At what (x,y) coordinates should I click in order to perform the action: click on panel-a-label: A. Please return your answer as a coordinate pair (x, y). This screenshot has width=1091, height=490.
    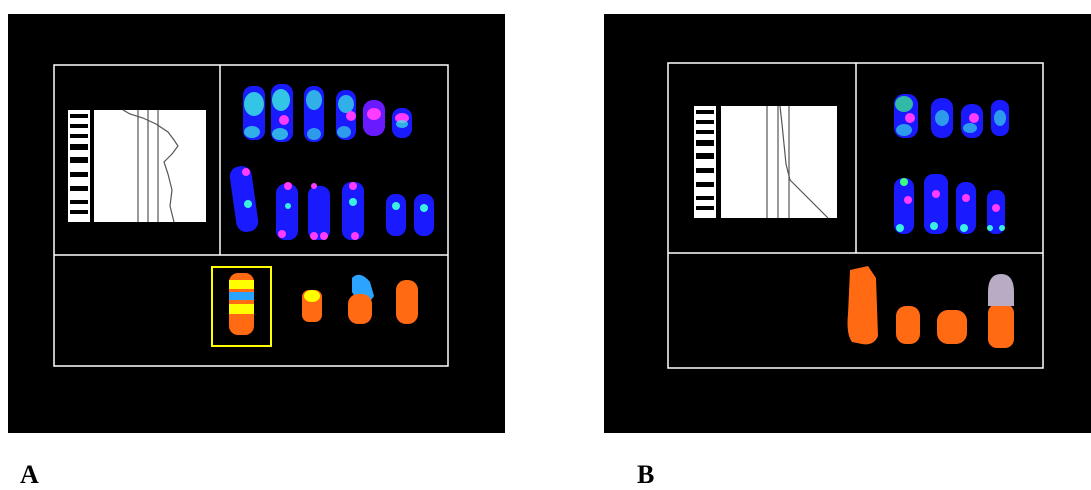
    Looking at the image, I should click on (29, 474).